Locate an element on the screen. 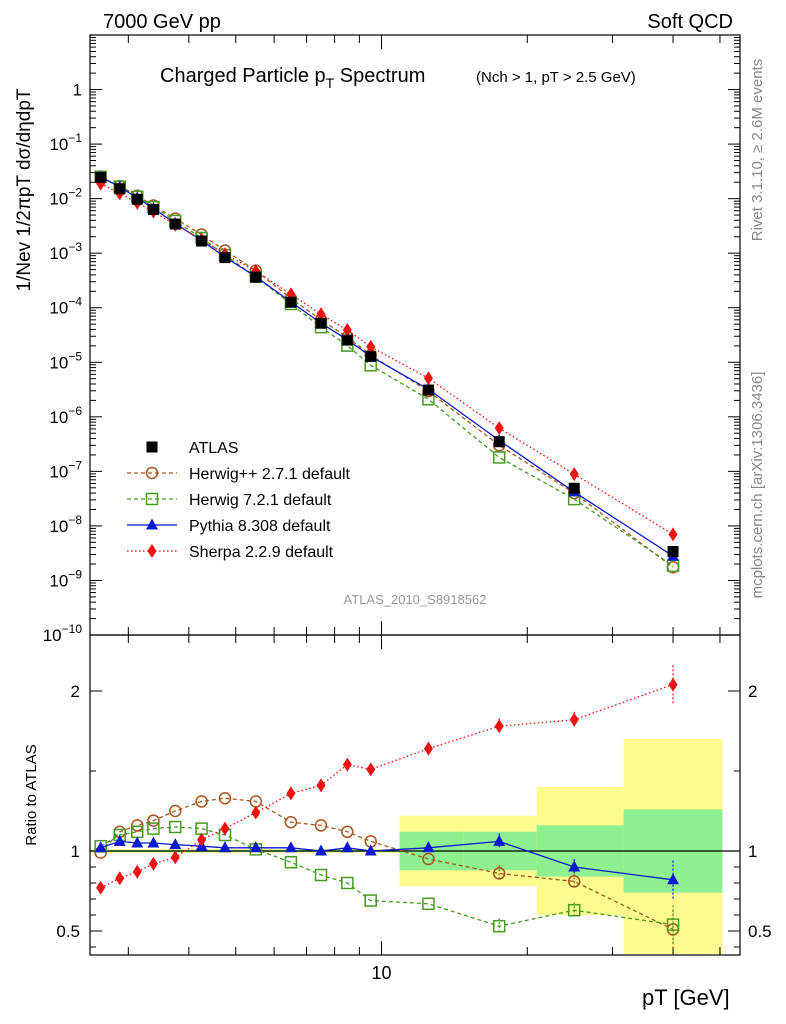 This screenshot has width=786, height=1024. rivet-version-text: Rivet 3.1.10, ≥ 2.6M events is located at coordinates (757, 150).